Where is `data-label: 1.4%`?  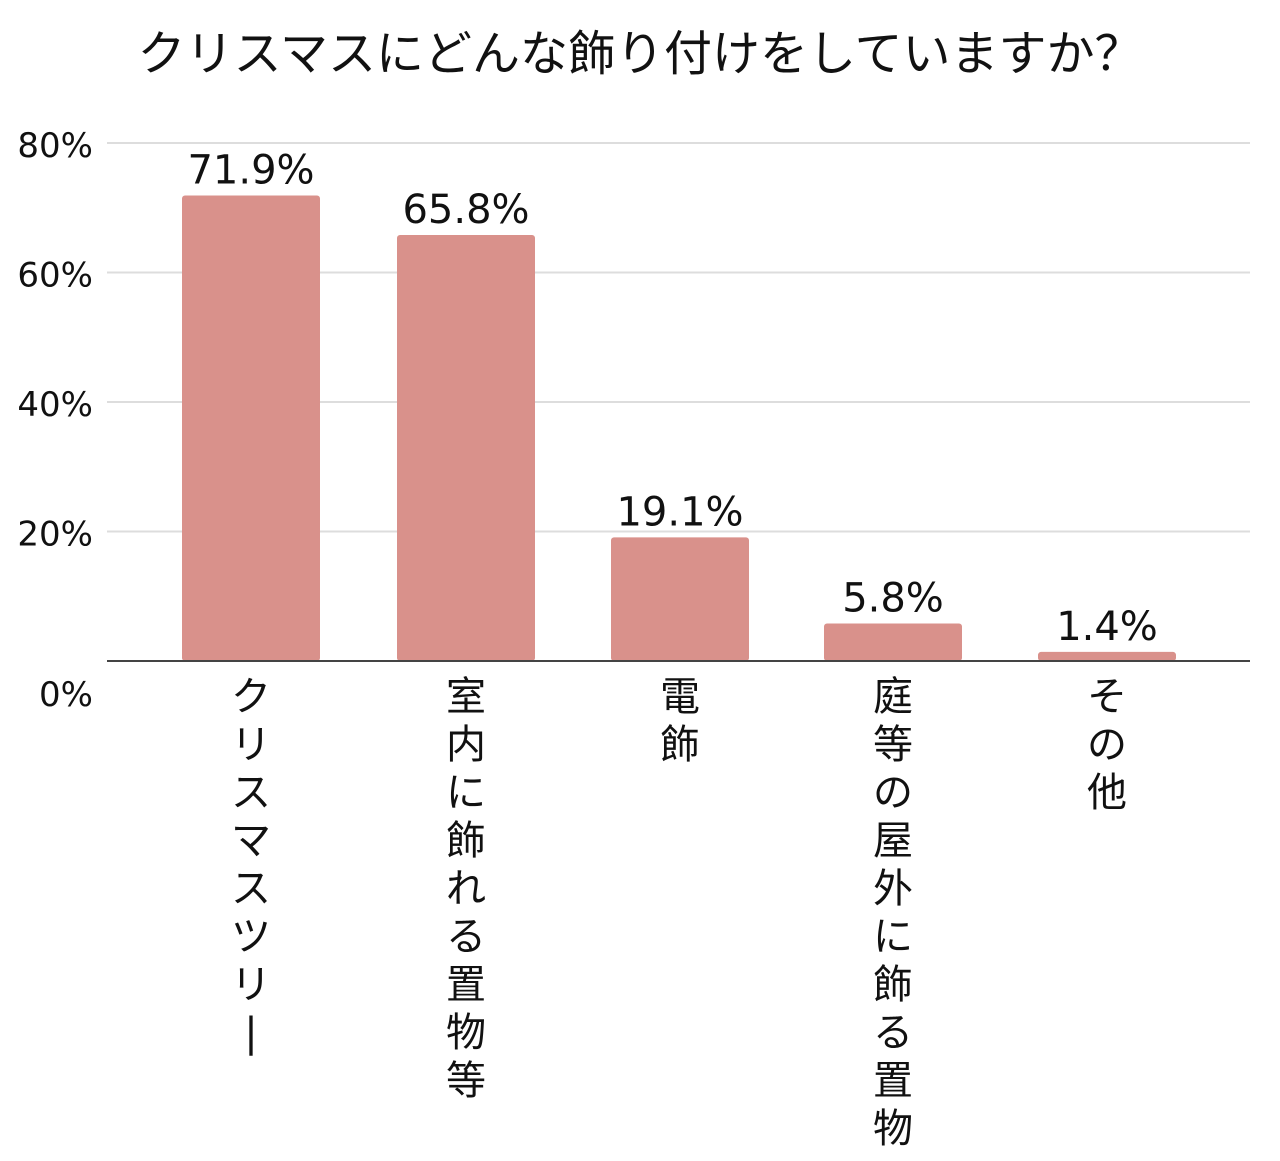
data-label: 1.4% is located at coordinates (1107, 627).